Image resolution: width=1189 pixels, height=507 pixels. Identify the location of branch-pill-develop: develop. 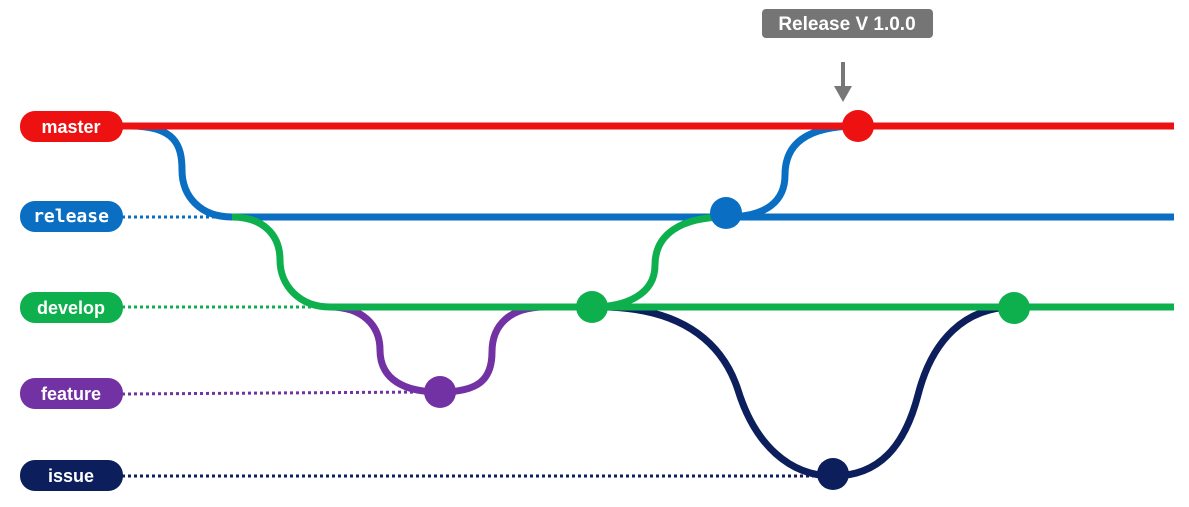
(71, 307).